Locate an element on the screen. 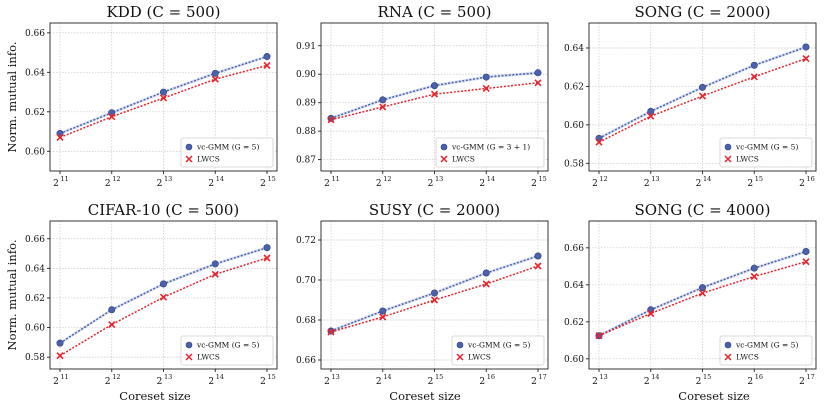  legend-label: vc-GMM (G = 5) is located at coordinates (766, 345).